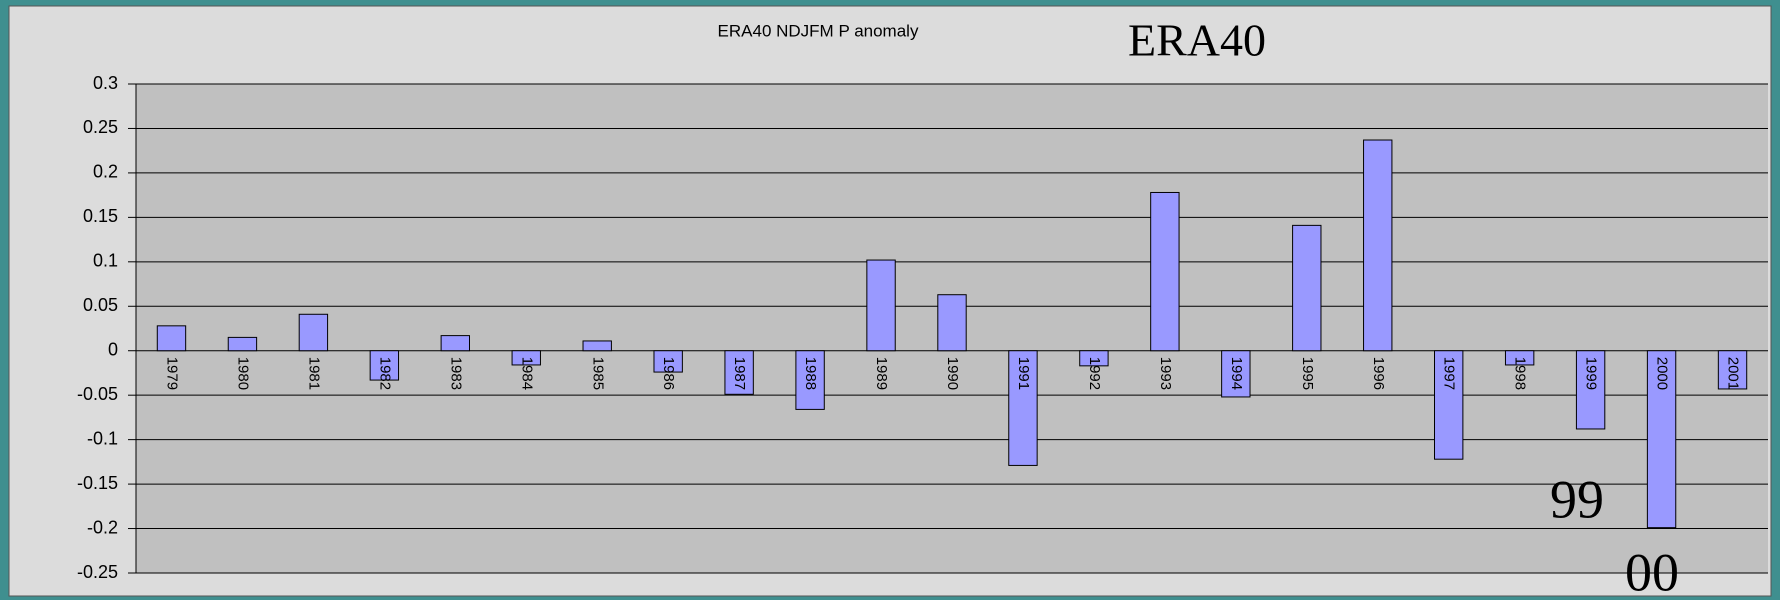 The height and width of the screenshot is (600, 1780). I want to click on x-tick-label: 1992, so click(1094, 373).